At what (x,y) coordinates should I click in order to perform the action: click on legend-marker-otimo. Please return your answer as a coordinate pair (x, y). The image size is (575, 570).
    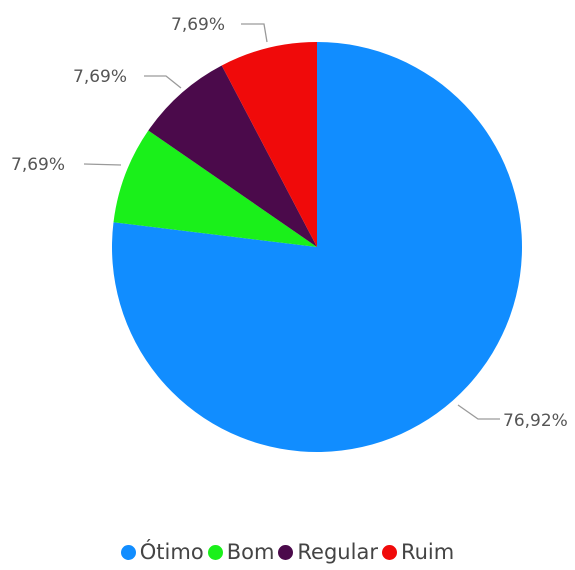
    Looking at the image, I should click on (128, 552).